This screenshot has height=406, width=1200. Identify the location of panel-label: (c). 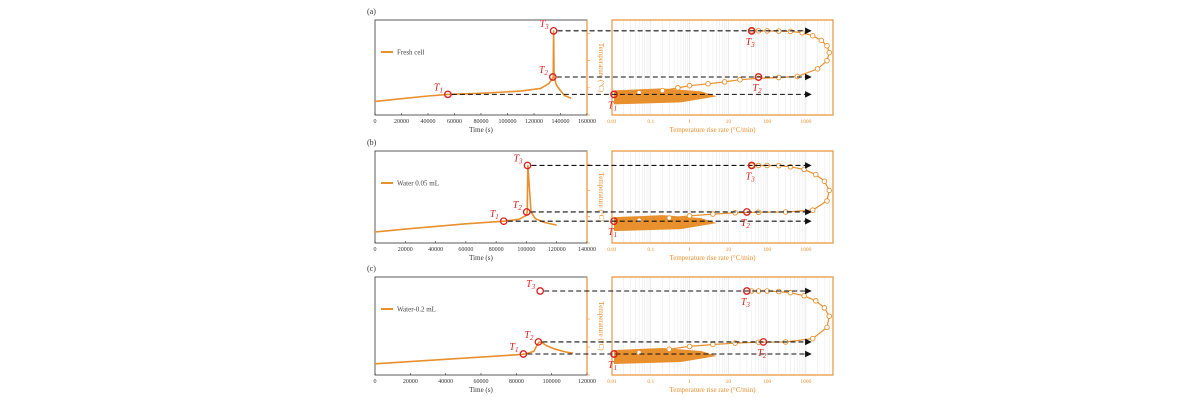
(371, 268).